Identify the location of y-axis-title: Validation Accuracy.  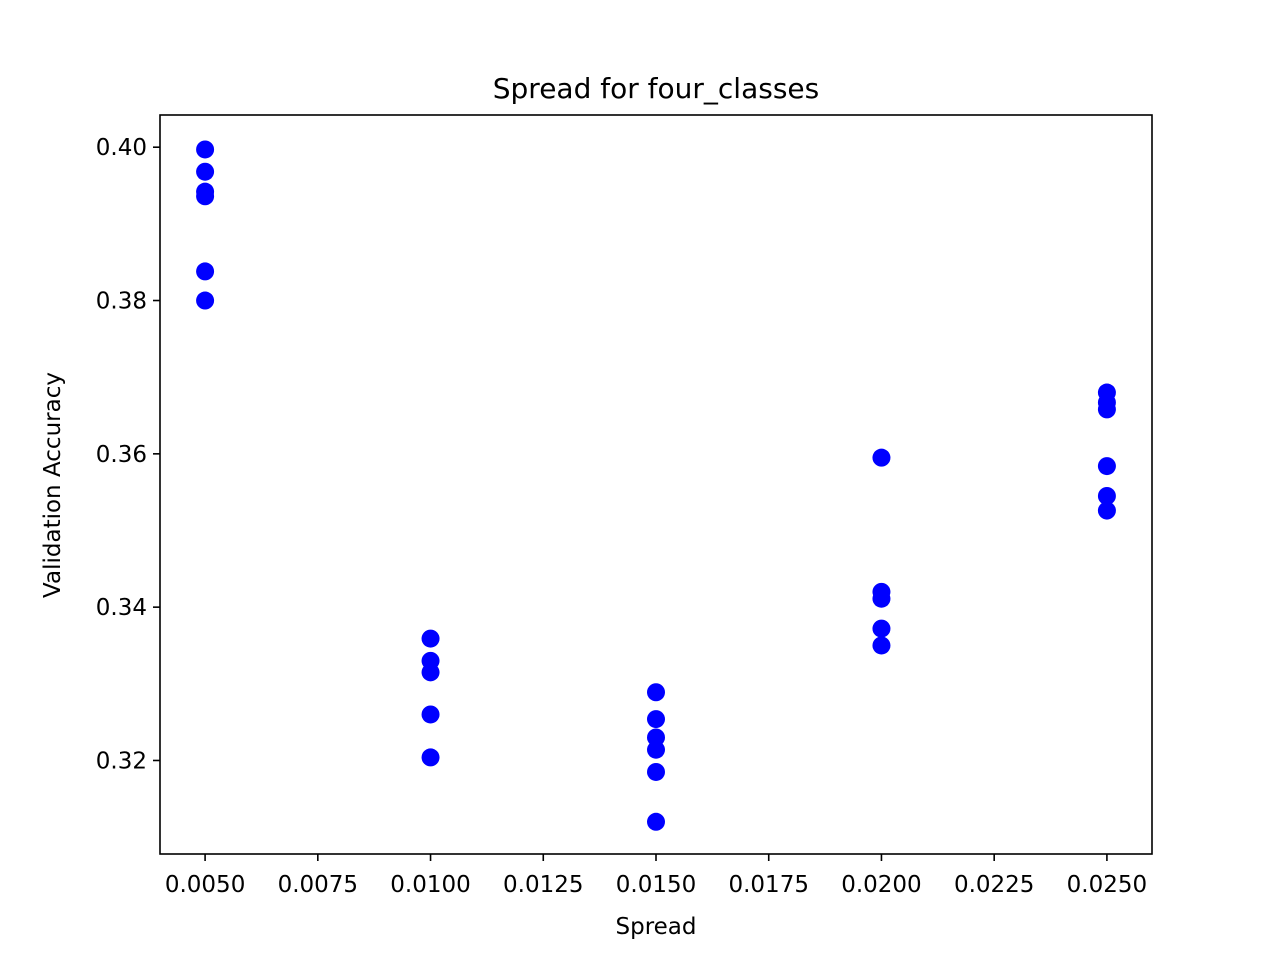
(53, 485).